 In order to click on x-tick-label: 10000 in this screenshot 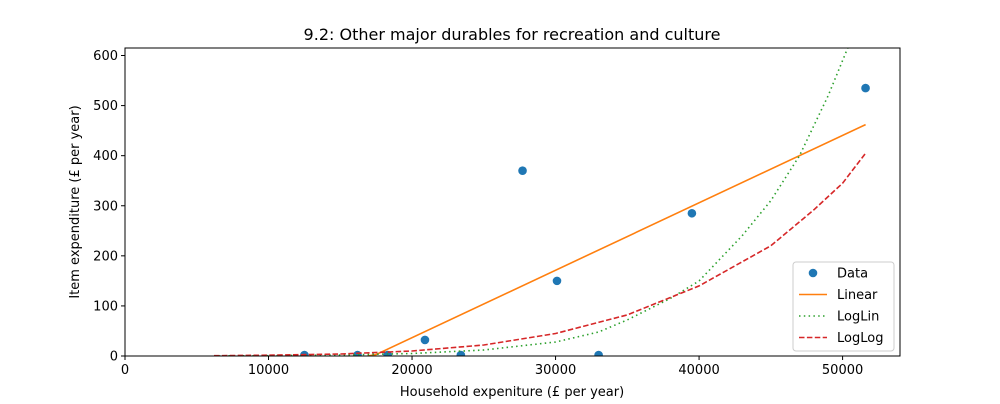, I will do `click(268, 370)`.